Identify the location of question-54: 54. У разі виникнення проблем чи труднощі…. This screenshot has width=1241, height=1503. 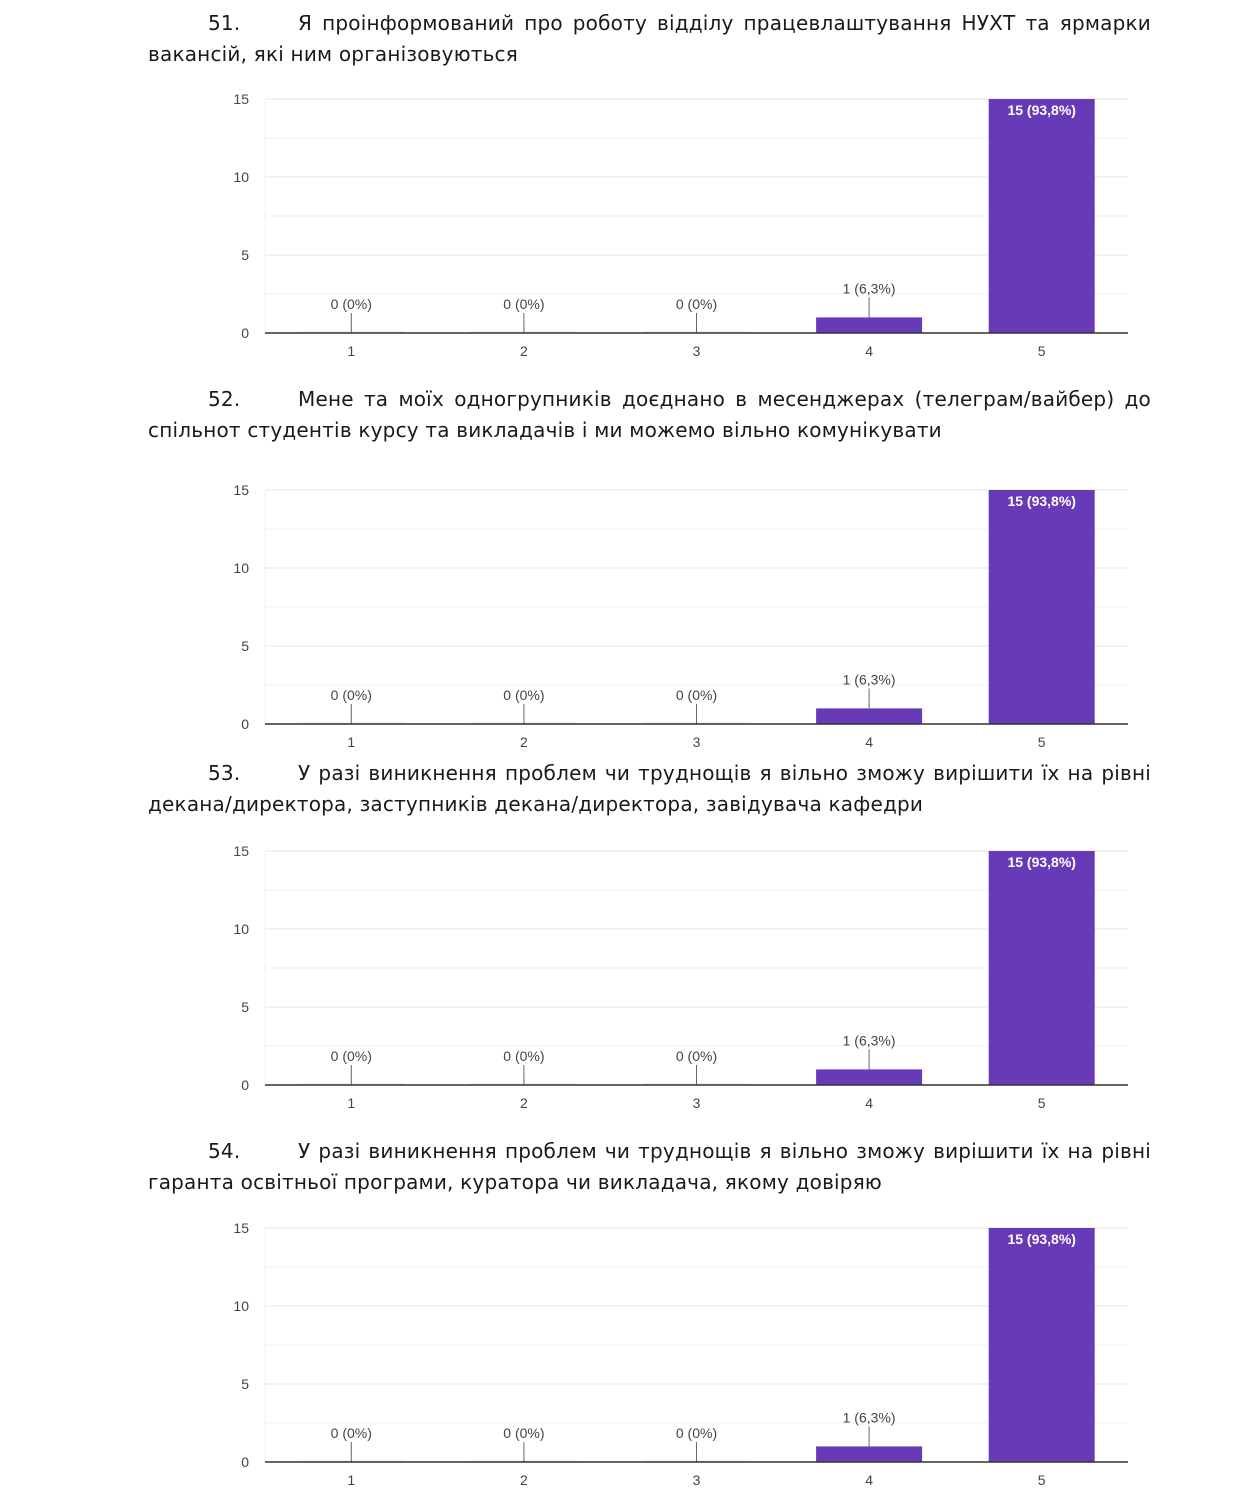
(649, 1167).